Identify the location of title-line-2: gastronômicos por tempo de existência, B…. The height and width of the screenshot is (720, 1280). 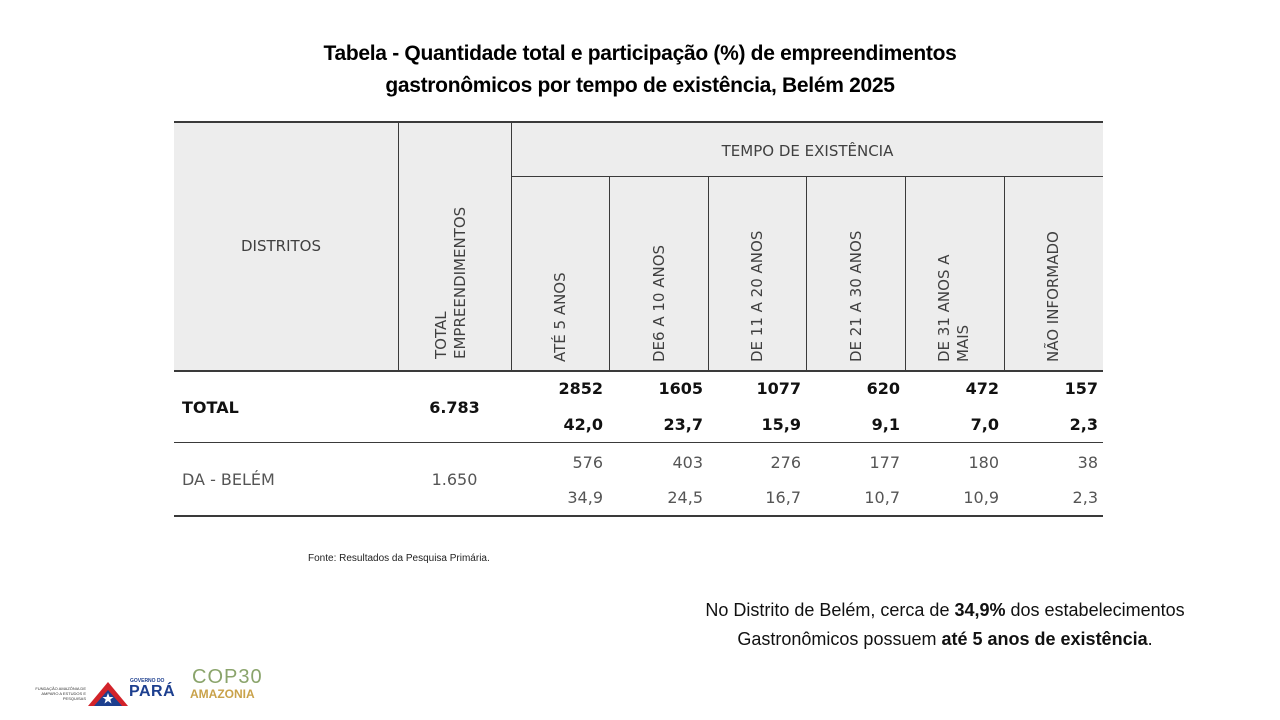
(640, 85).